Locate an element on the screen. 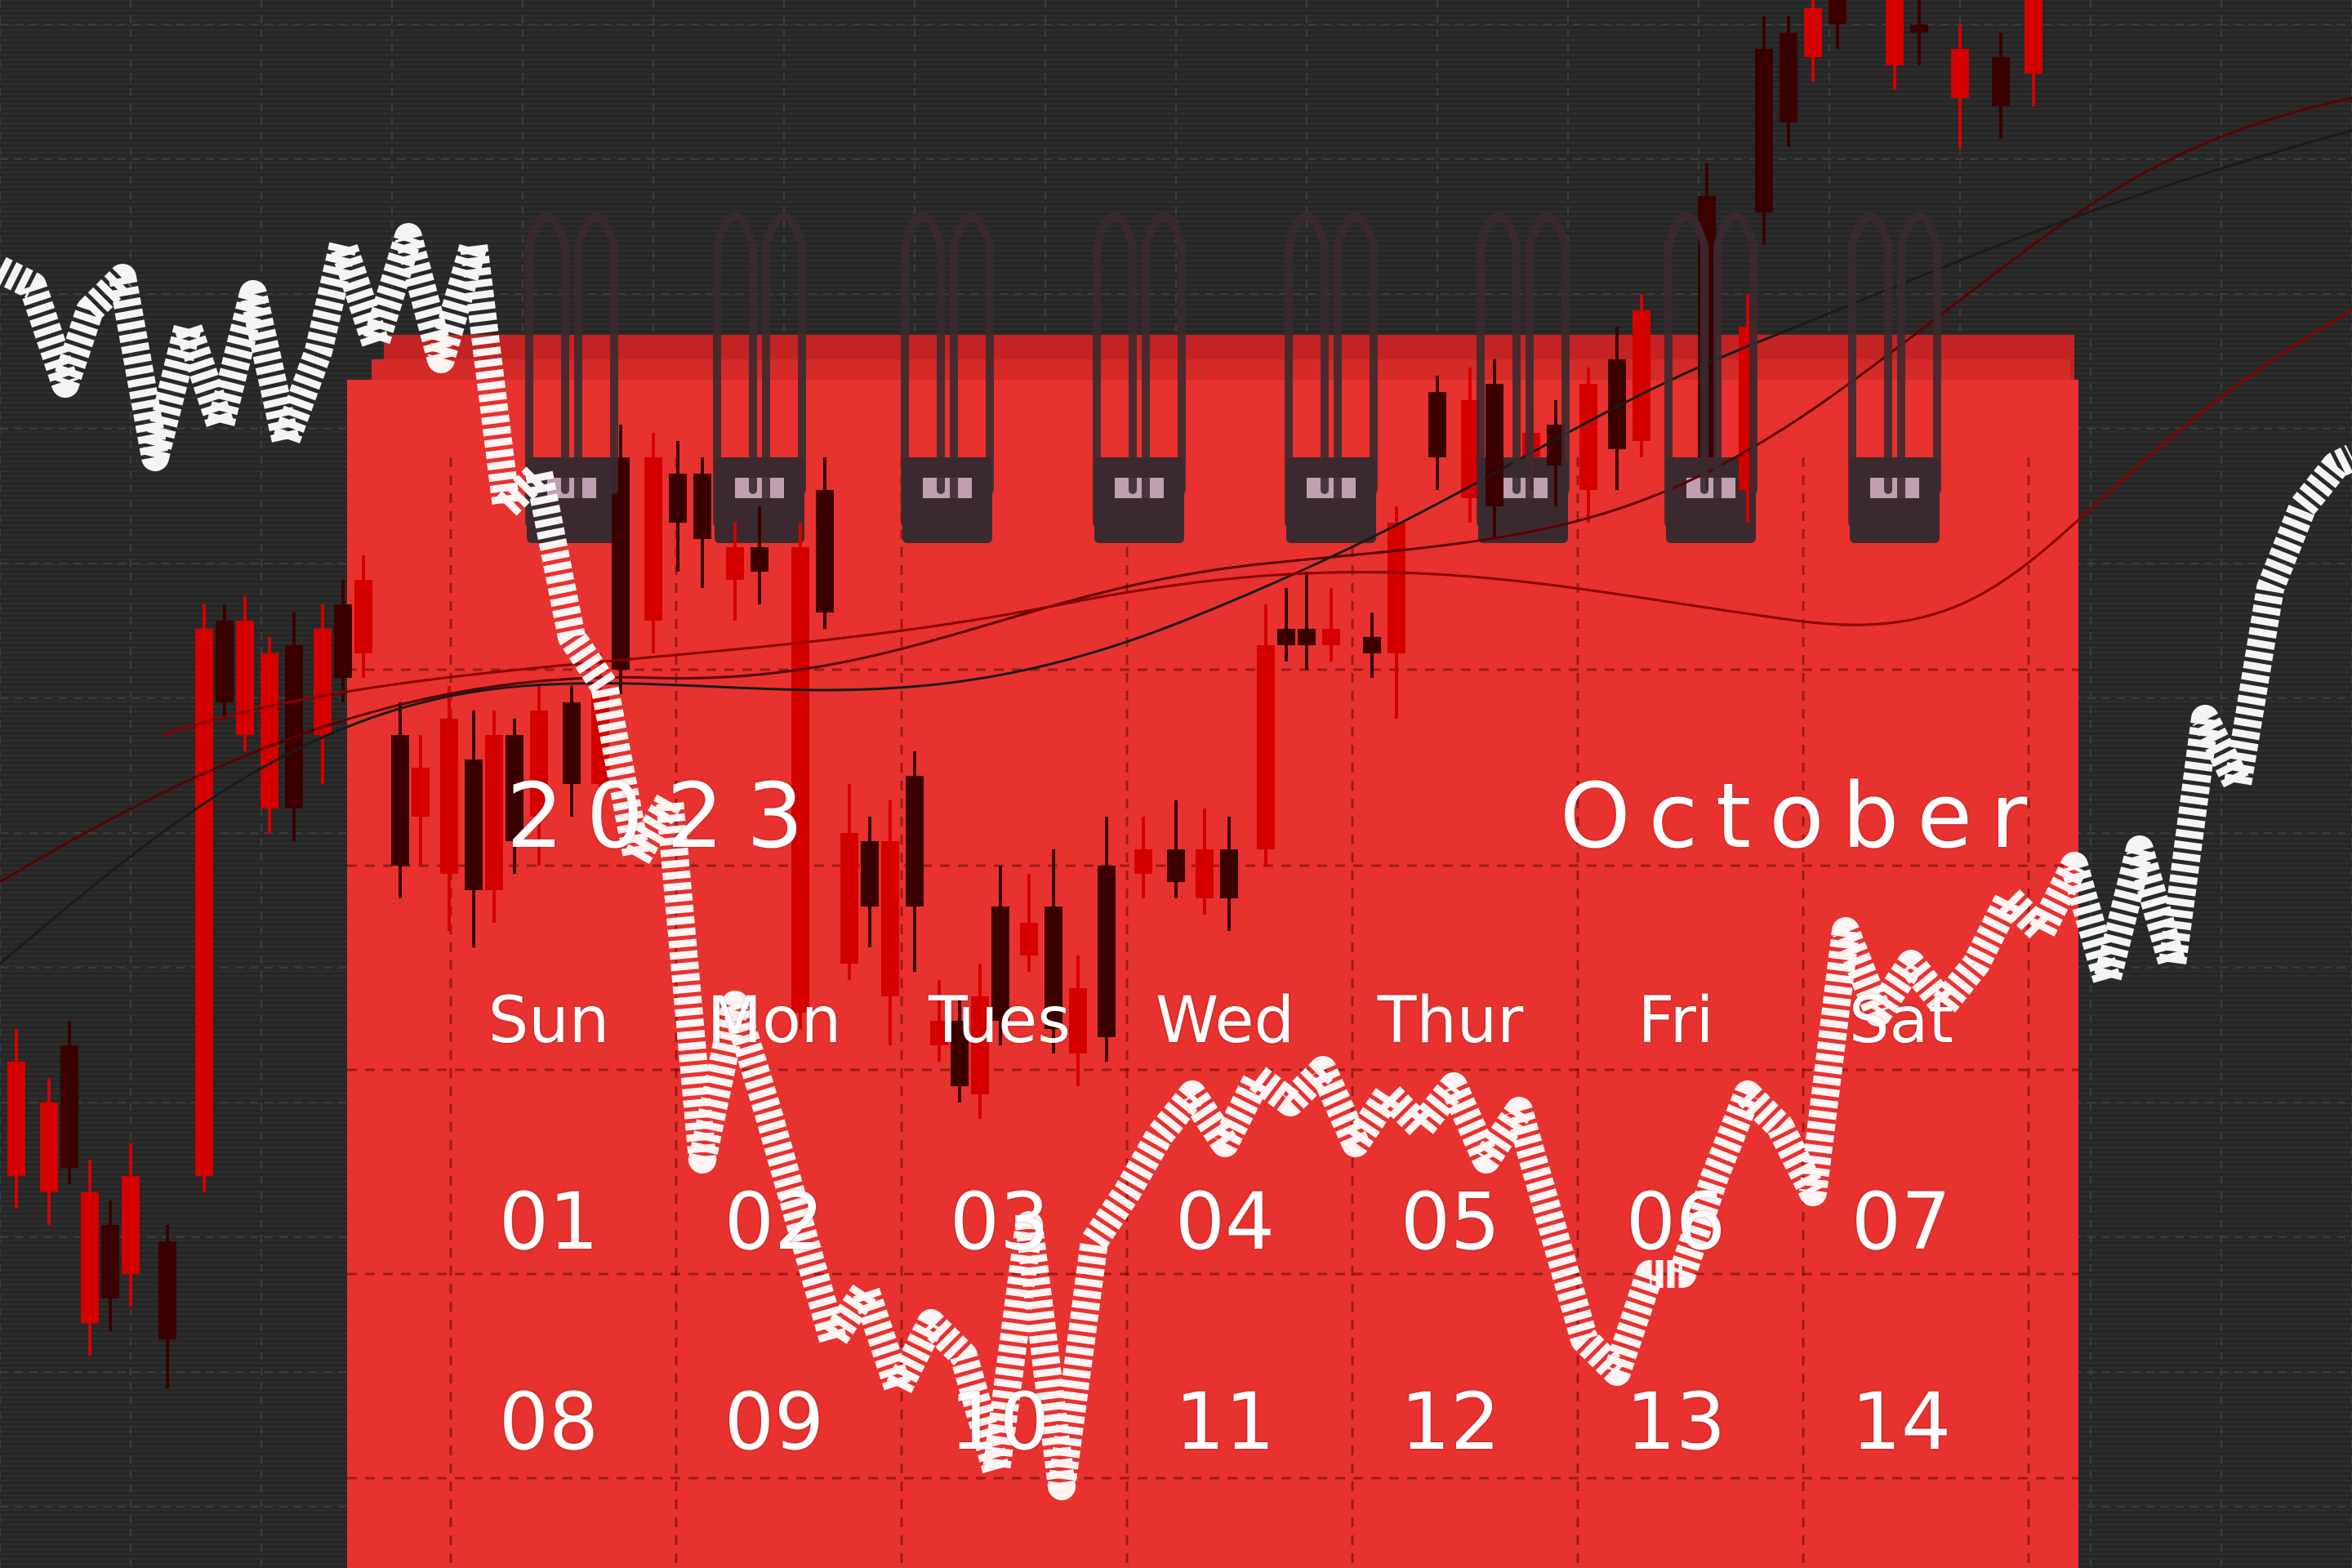 This screenshot has height=1568, width=2352. weekday-wed: Wed is located at coordinates (1225, 1021).